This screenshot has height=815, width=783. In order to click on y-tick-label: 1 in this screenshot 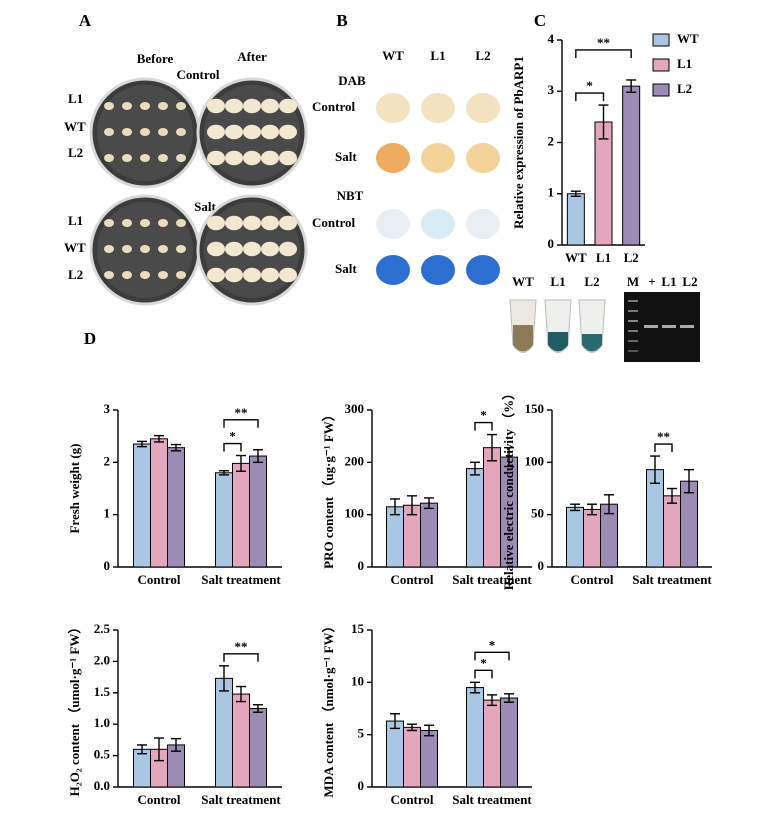, I will do `click(551, 192)`.